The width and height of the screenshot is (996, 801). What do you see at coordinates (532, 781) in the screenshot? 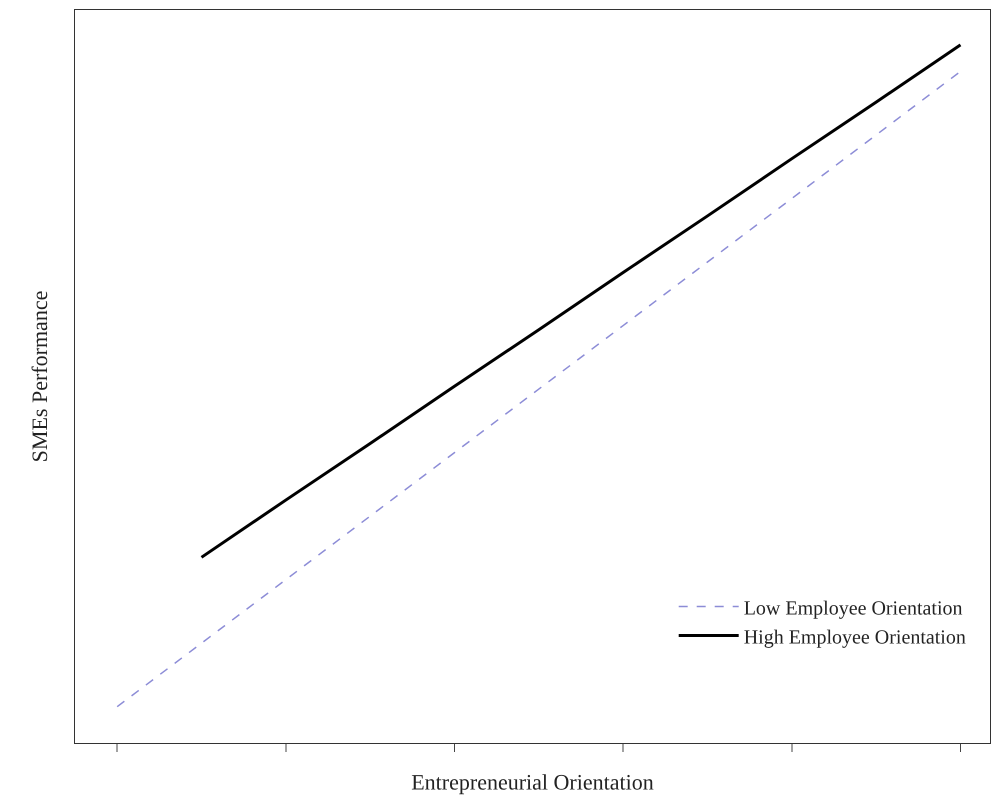
I see `x-axis-title: Entrepreneurial Orientation` at bounding box center [532, 781].